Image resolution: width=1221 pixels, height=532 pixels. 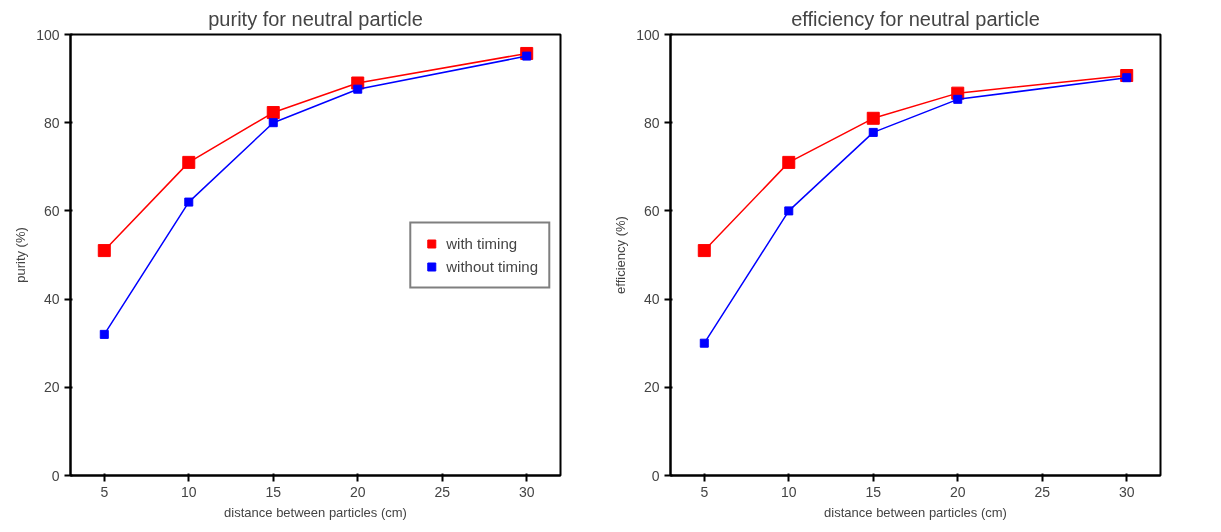 What do you see at coordinates (482, 243) in the screenshot?
I see `legend-label: with timing` at bounding box center [482, 243].